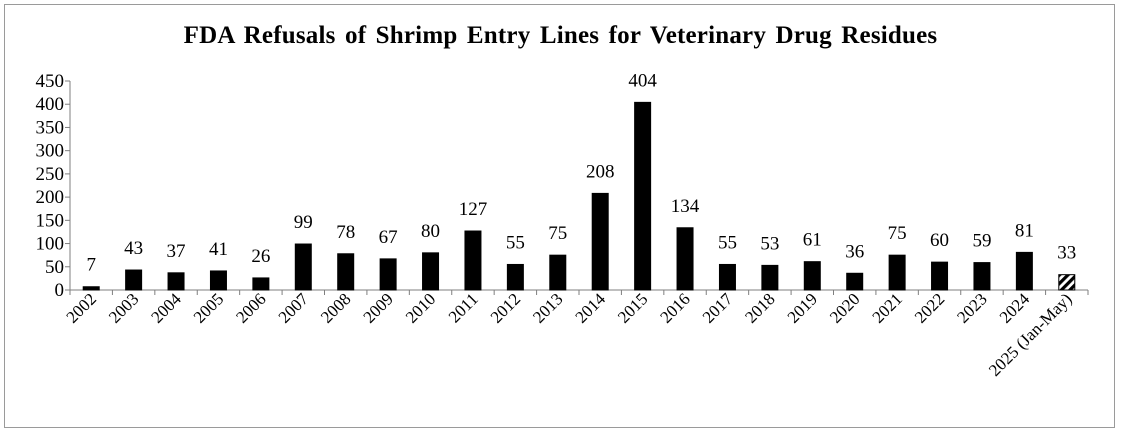 This screenshot has height=434, width=1121. Describe the element at coordinates (60, 290) in the screenshot. I see `y-tick-label: 0` at that location.